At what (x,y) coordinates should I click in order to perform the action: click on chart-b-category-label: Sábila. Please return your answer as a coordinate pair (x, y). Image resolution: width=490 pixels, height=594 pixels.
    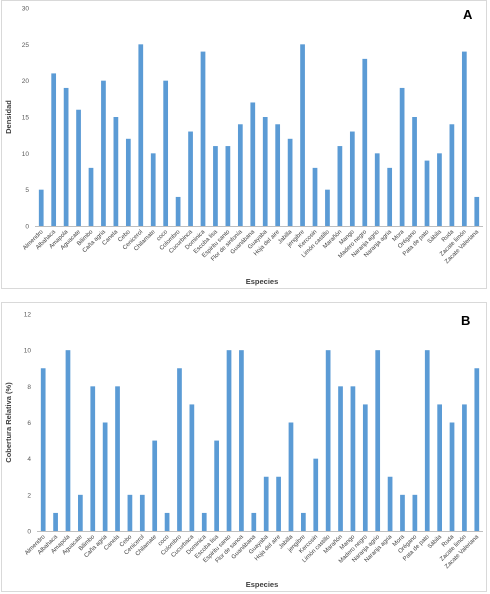
    Looking at the image, I should click on (435, 542).